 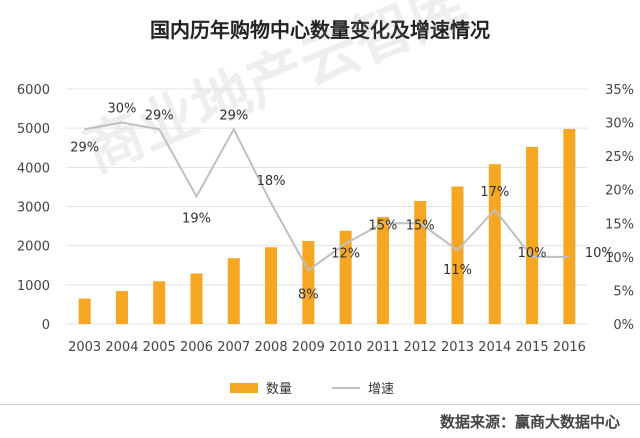 What do you see at coordinates (308, 294) in the screenshot?
I see `data-label: 8%` at bounding box center [308, 294].